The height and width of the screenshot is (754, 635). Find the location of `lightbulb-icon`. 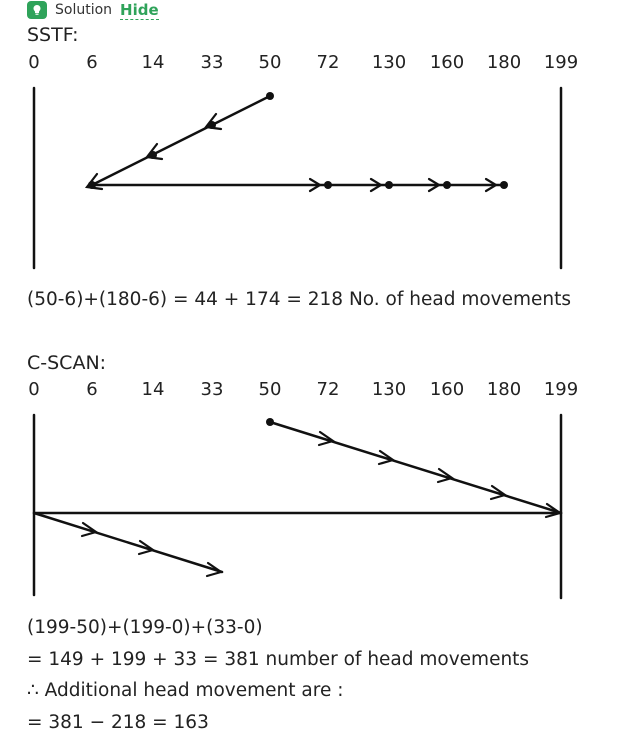

lightbulb-icon is located at coordinates (37, 10).